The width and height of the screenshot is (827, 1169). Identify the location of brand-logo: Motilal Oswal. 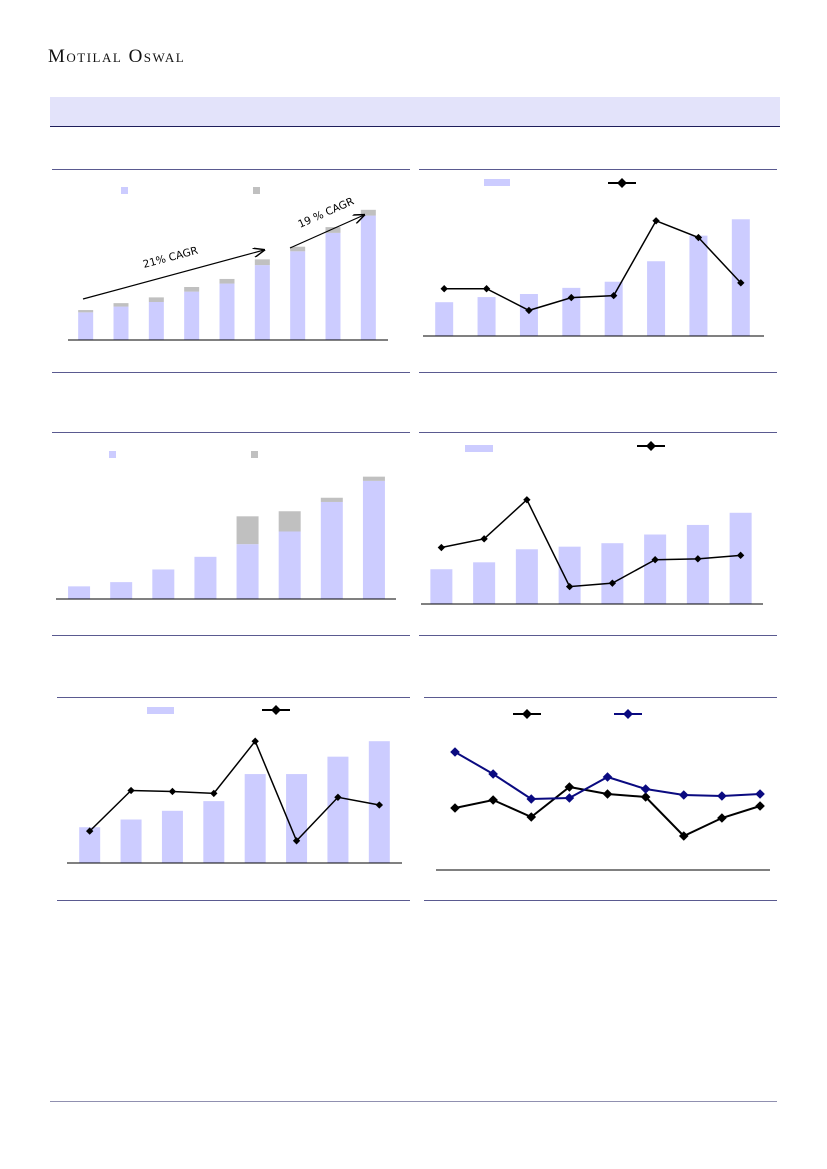
(117, 56).